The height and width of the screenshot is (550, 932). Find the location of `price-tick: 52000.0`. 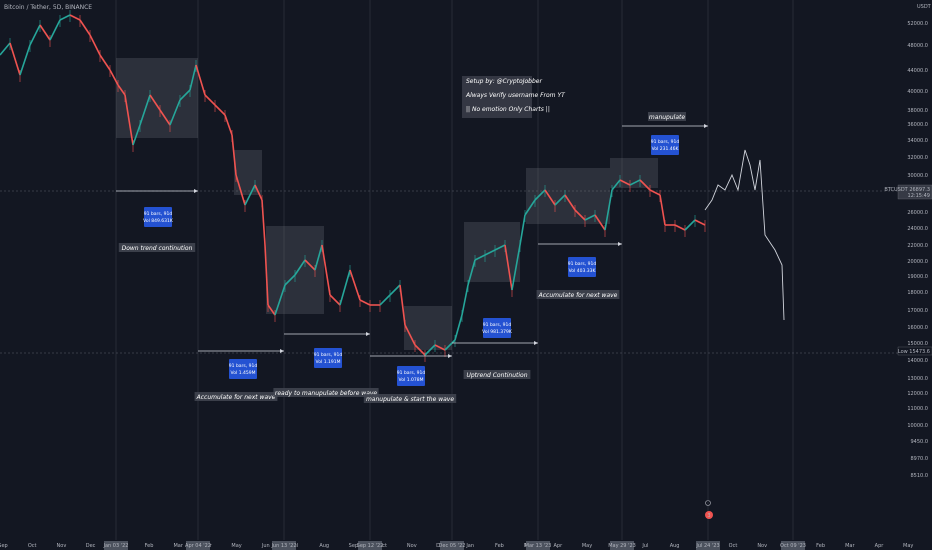

price-tick: 52000.0 is located at coordinates (917, 24).